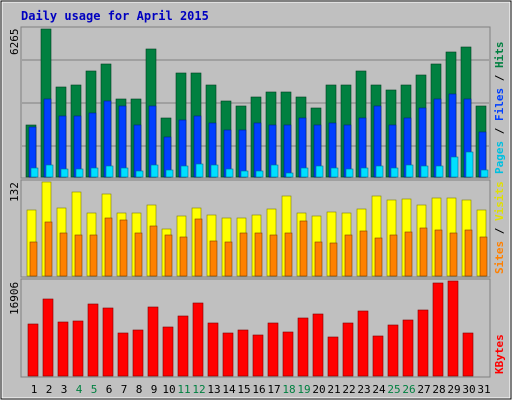 The width and height of the screenshot is (512, 400). I want to click on day-label-14: 14, so click(229, 389).